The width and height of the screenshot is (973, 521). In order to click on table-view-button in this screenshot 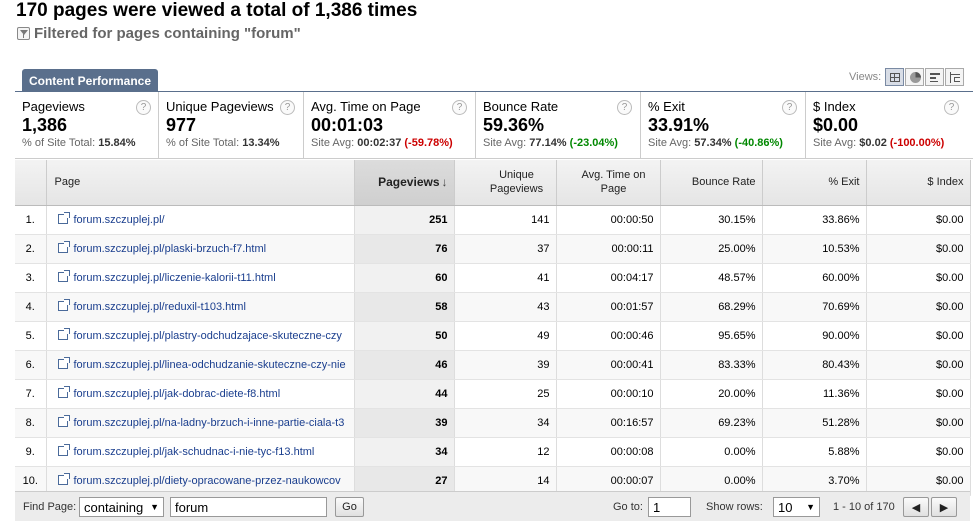, I will do `click(895, 77)`.